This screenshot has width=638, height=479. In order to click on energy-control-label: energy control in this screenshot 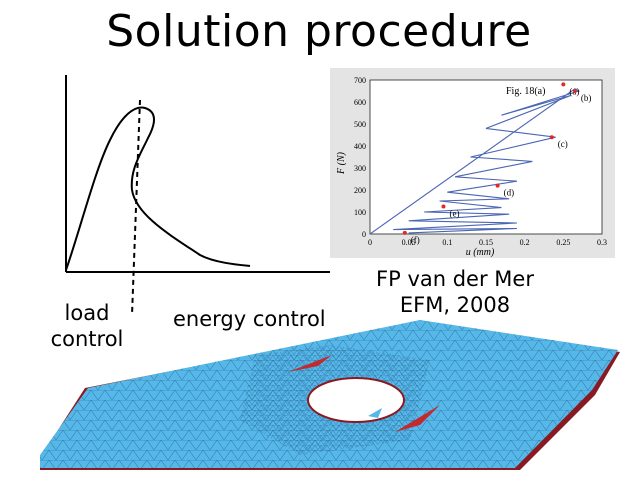, I will do `click(249, 319)`.